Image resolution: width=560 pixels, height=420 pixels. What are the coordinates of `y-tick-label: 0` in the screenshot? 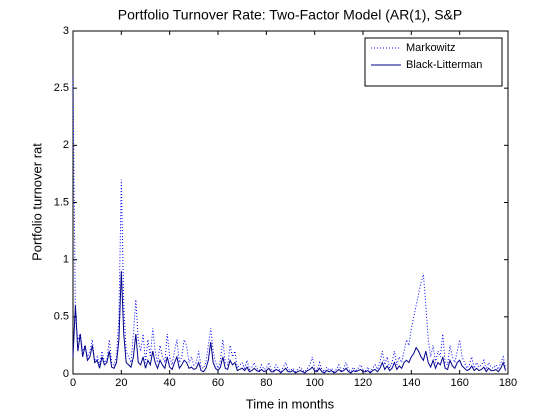 It's located at (66, 374).